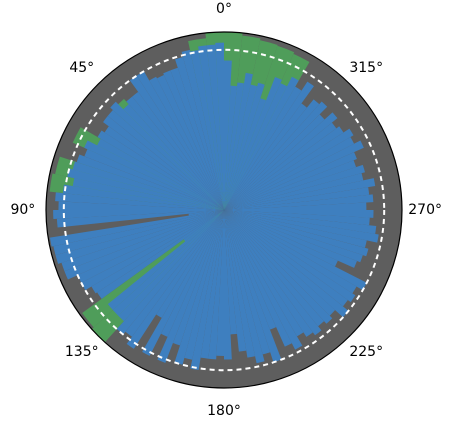  Describe the element at coordinates (224, 411) in the screenshot. I see `theta-tick-label: 180°` at that location.